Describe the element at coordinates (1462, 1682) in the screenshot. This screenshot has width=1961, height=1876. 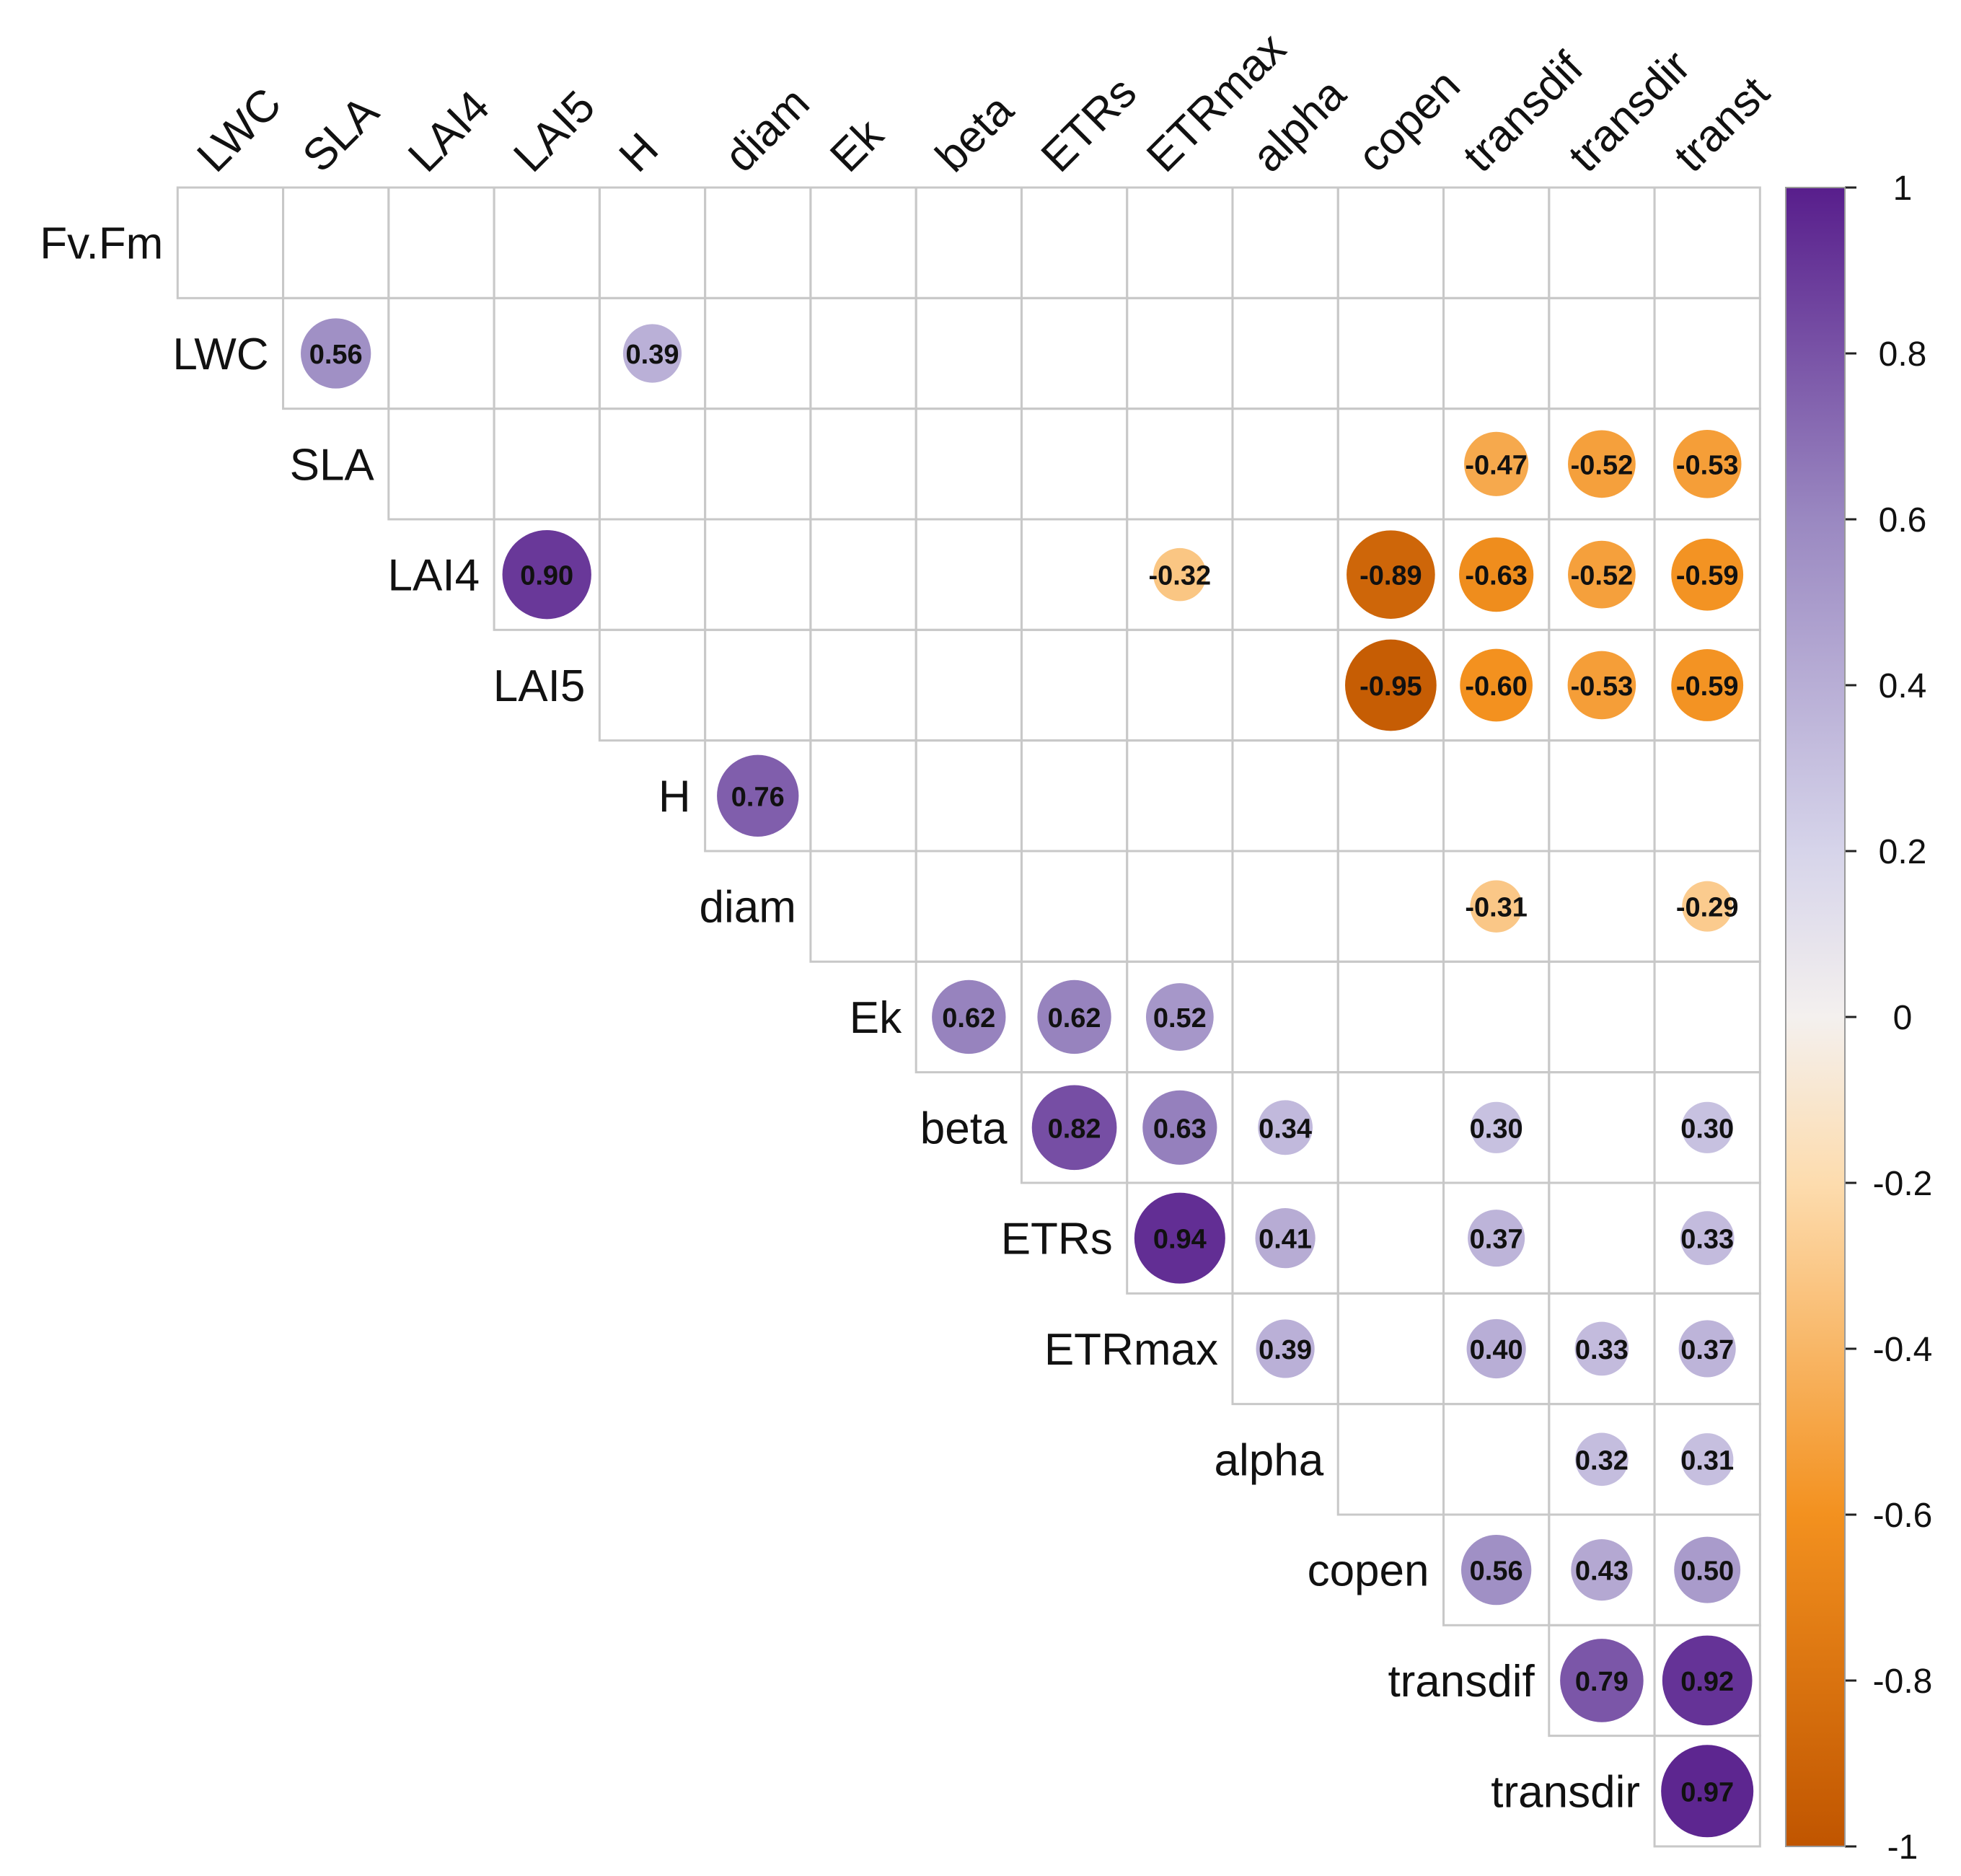
I see `row-label: transdif` at that location.